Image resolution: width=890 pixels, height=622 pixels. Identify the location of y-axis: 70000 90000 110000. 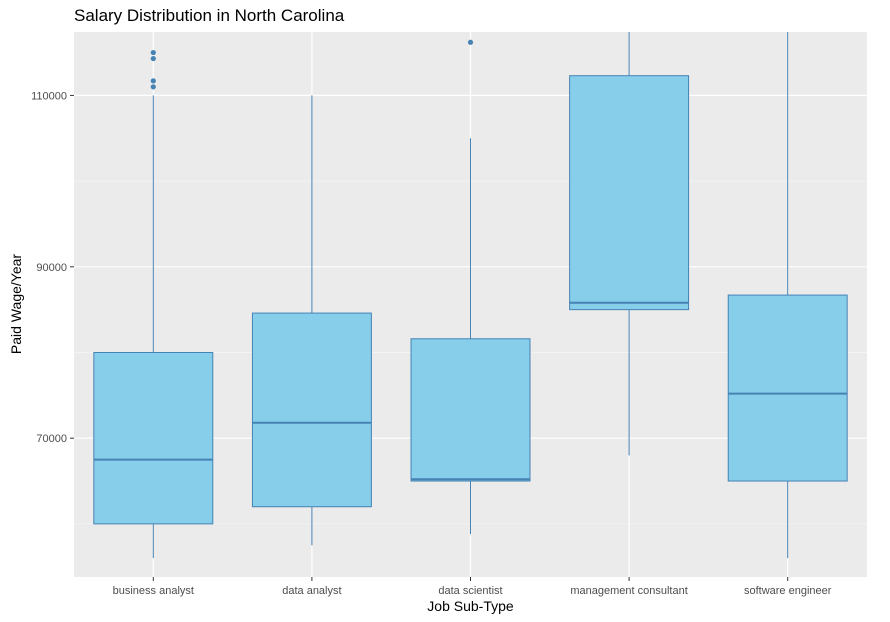
(52, 267).